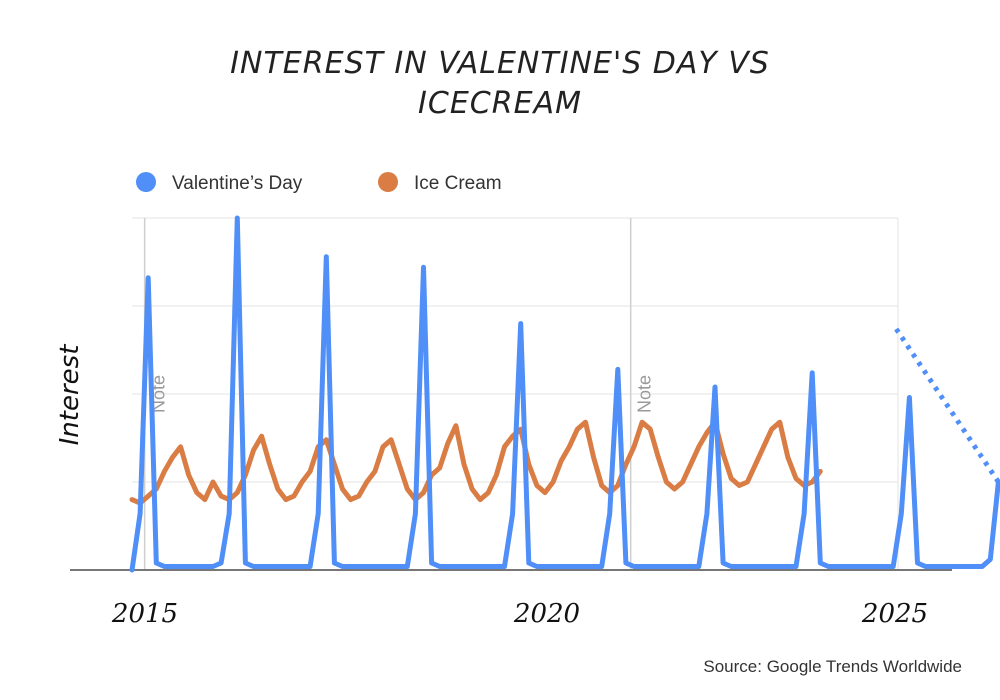 Image resolution: width=1000 pixels, height=700 pixels. Describe the element at coordinates (144, 614) in the screenshot. I see `x-tick-label-2015: 2015` at that location.